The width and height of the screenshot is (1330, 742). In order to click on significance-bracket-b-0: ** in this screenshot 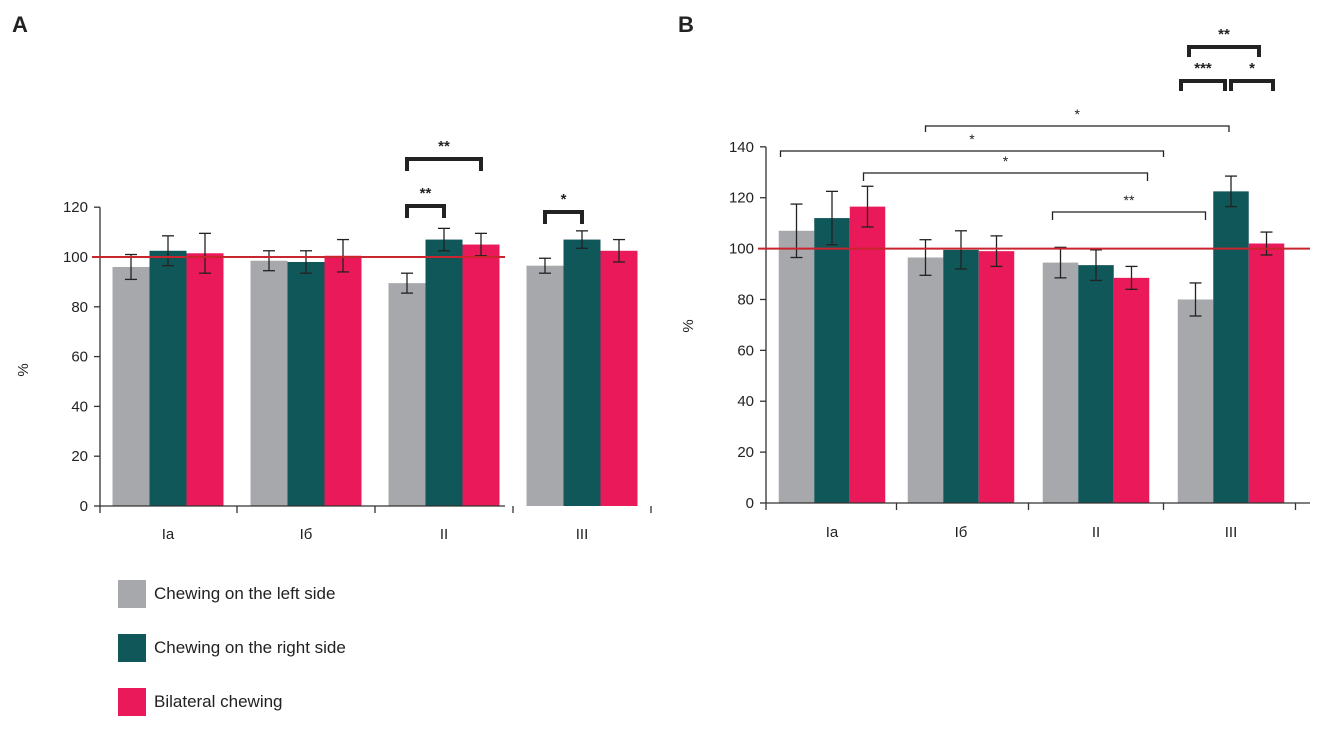, I will do `click(1224, 41)`.